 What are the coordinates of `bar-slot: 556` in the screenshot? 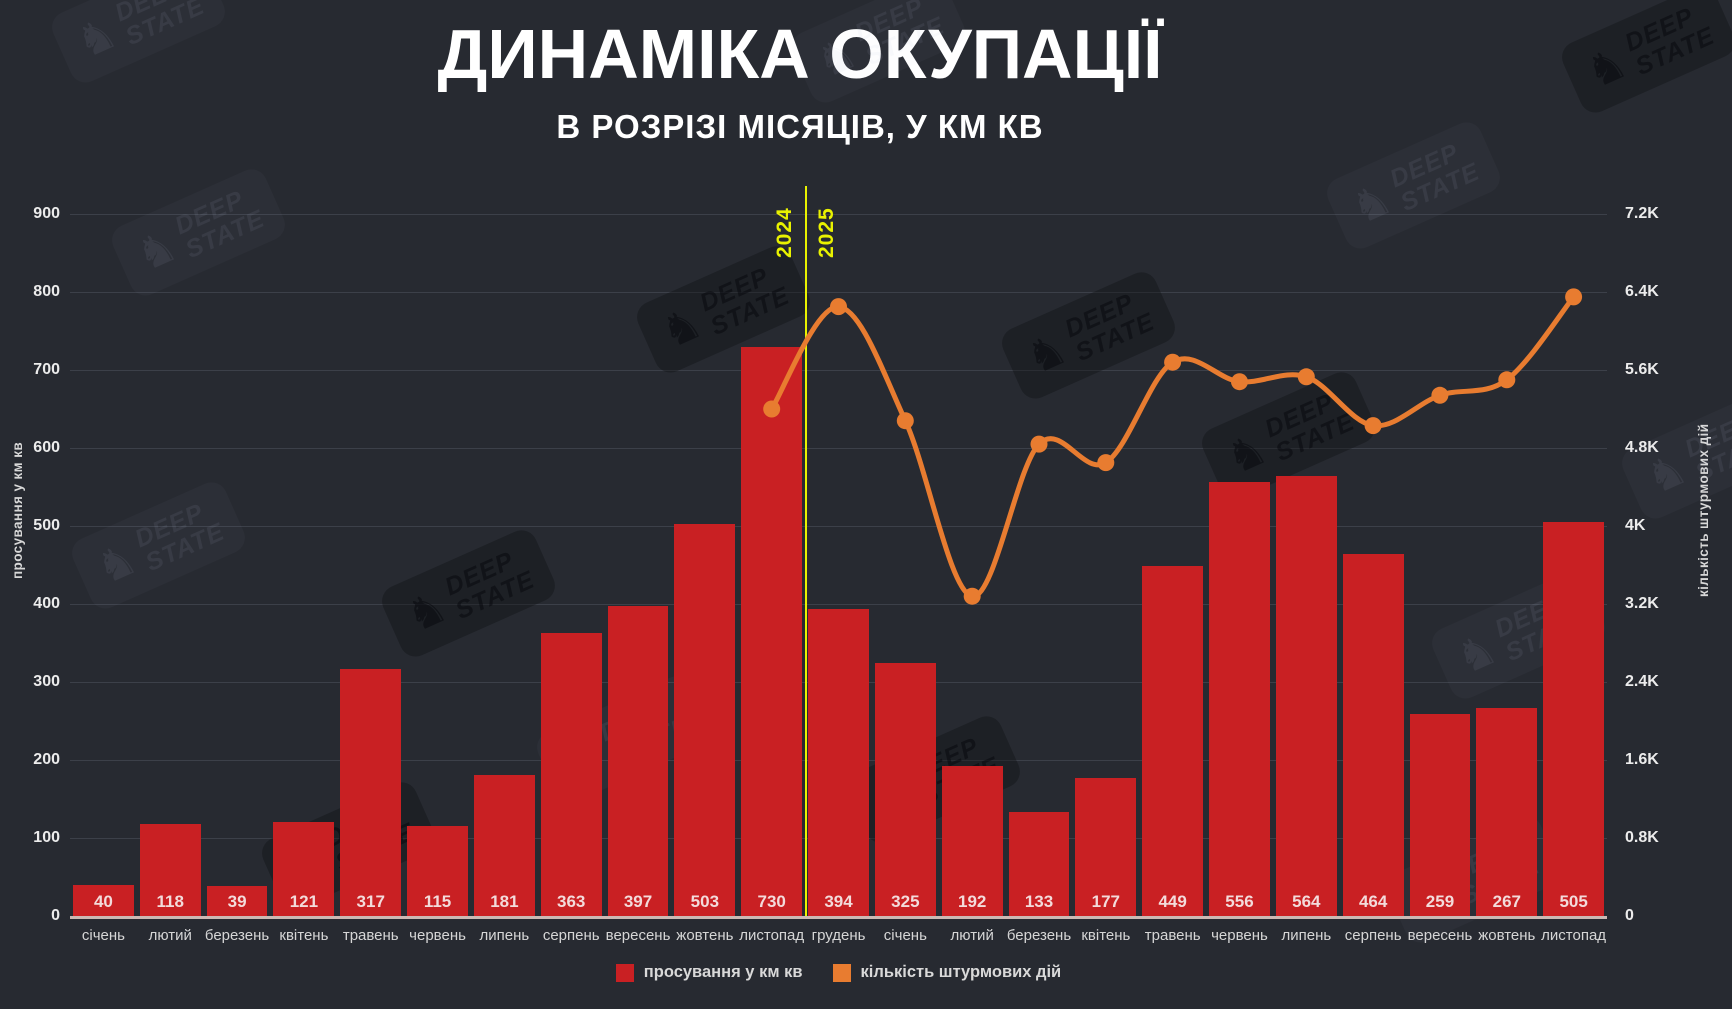 It's located at (1239, 565).